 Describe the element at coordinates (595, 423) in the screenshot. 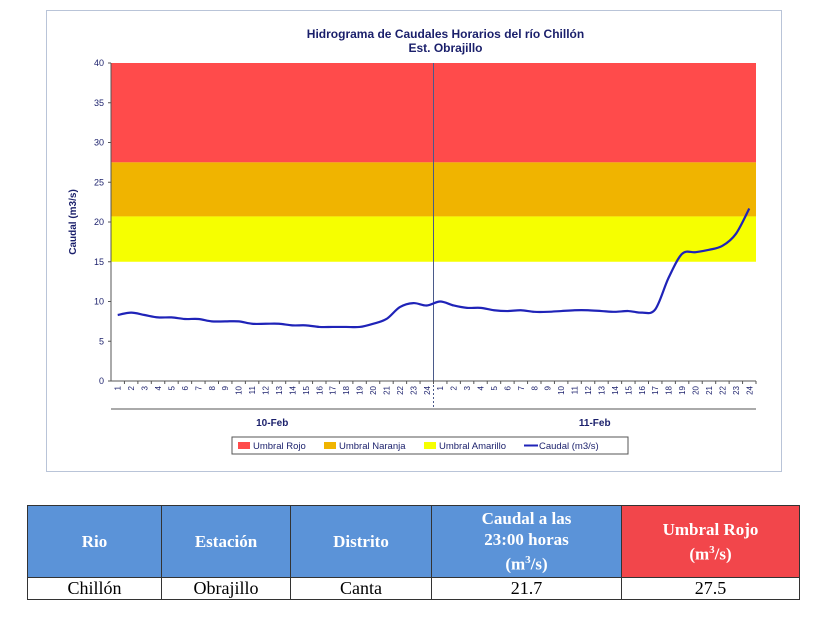

I see `day-label: 11-Feb` at that location.